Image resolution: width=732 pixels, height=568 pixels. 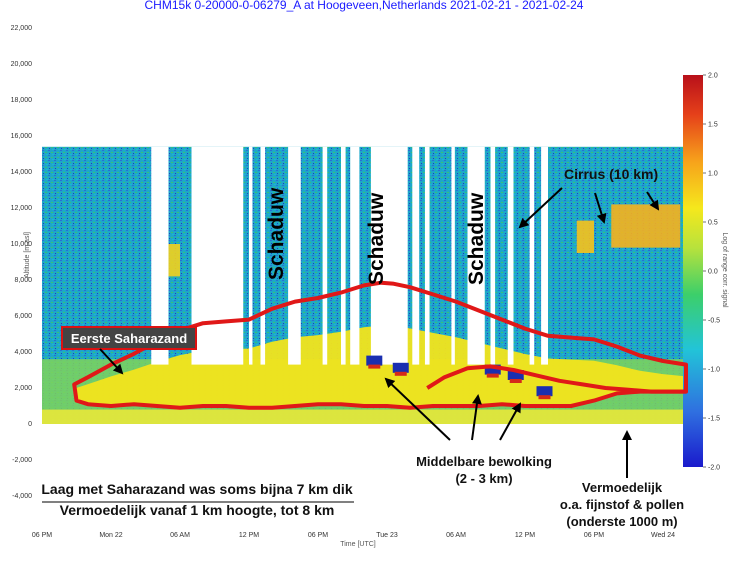 I want to click on colorbar-tick-label: 0.0, so click(x=713, y=272).